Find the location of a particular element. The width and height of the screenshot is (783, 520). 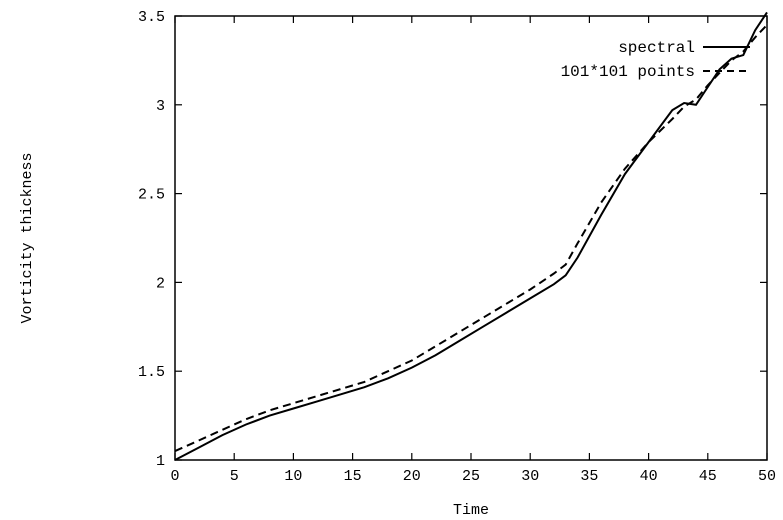

x-tick-label: 15 is located at coordinates (353, 476).